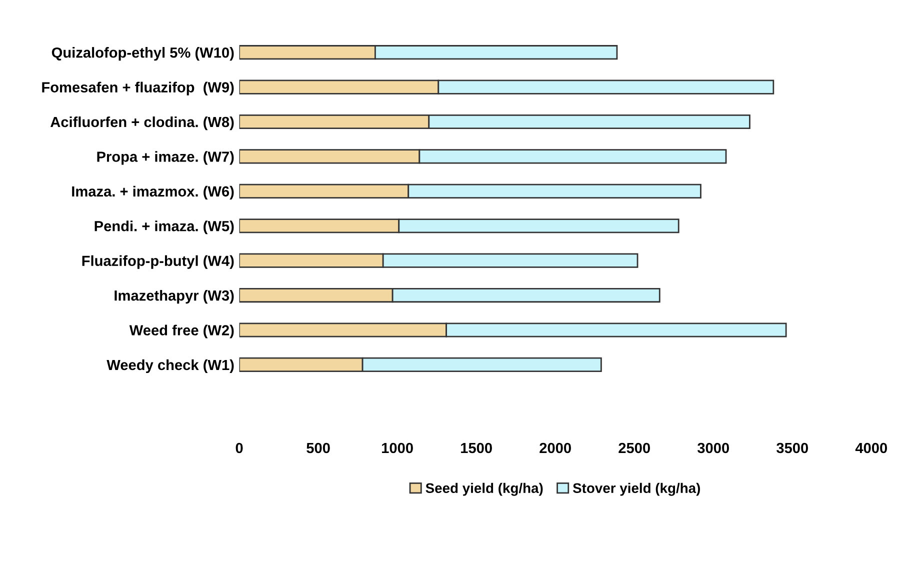  I want to click on x-tick-label: 4000, so click(871, 448).